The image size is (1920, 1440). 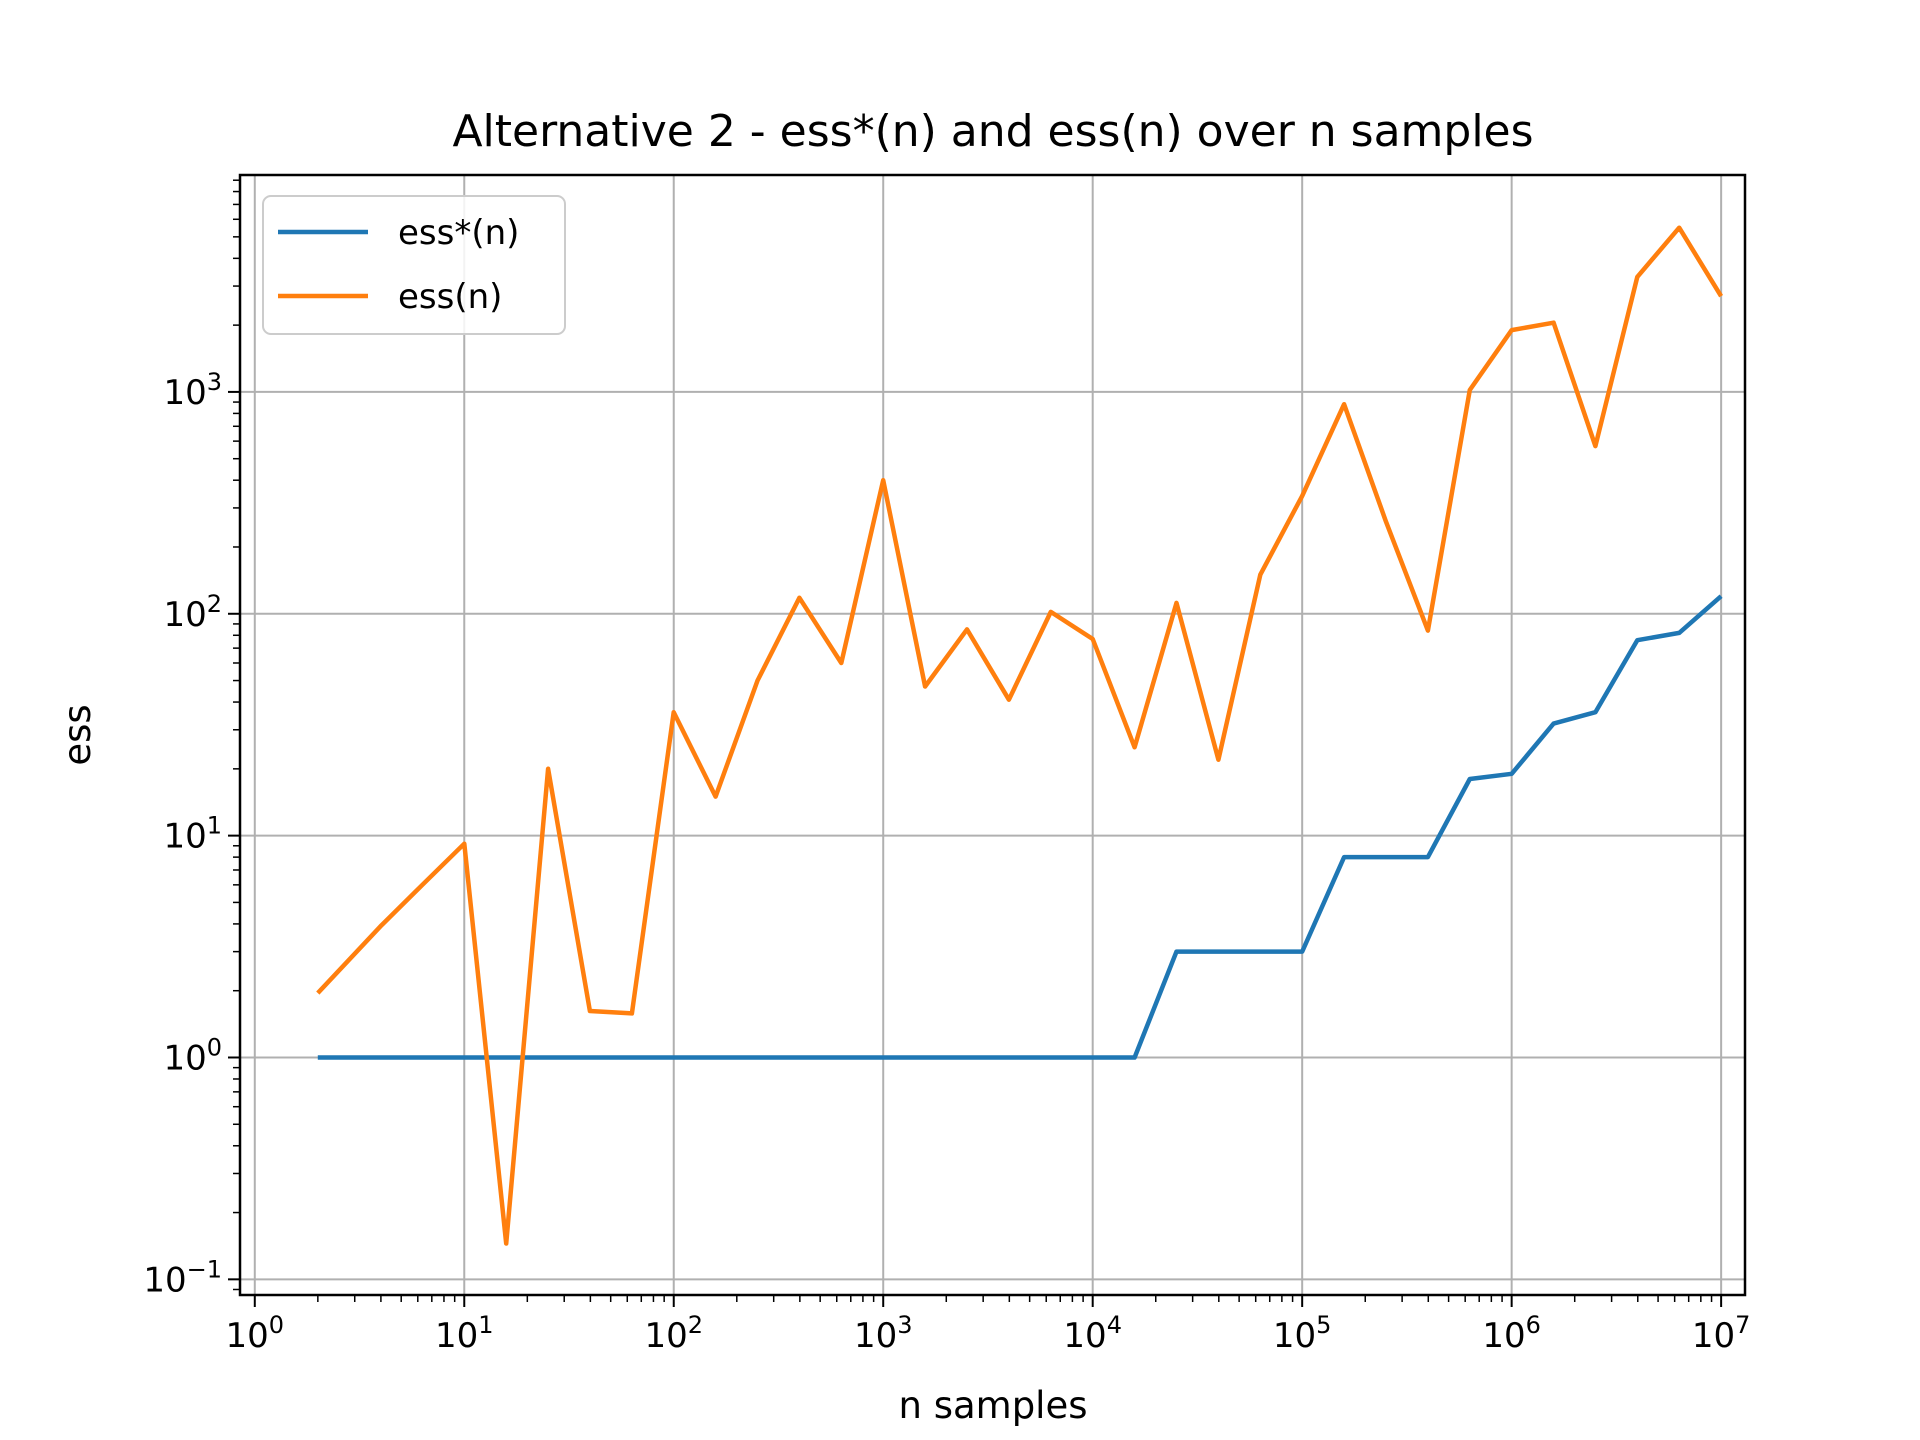 I want to click on x-tick-label: 10², so click(x=673, y=1333).